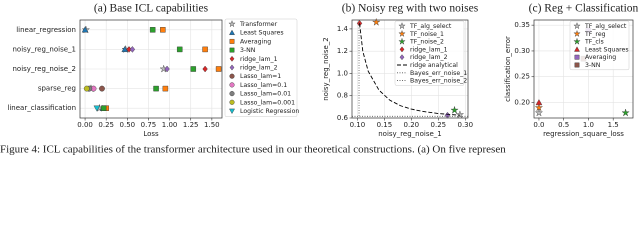 This screenshot has width=640, height=240. What do you see at coordinates (258, 24) in the screenshot?
I see `legend-label: Transformer` at bounding box center [258, 24].